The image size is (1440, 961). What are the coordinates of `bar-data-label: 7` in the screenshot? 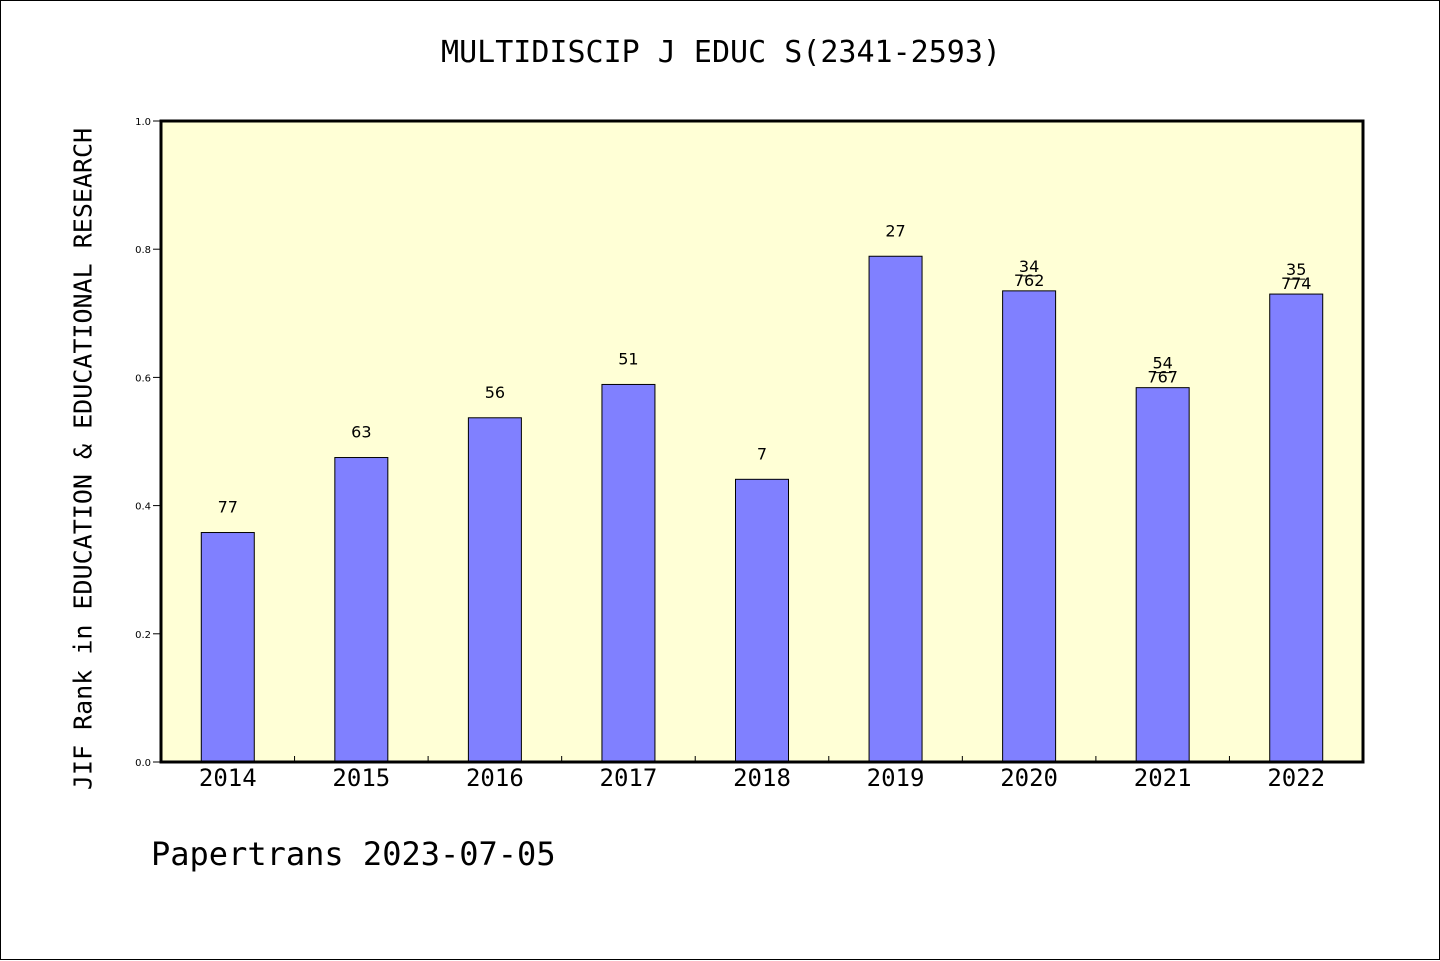 It's located at (762, 453).